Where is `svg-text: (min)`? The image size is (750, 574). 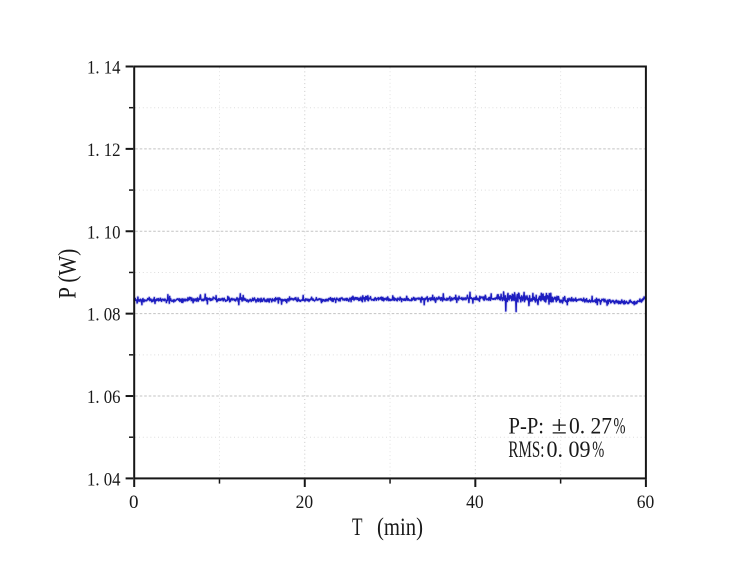 svg-text: (min) is located at coordinates (400, 527).